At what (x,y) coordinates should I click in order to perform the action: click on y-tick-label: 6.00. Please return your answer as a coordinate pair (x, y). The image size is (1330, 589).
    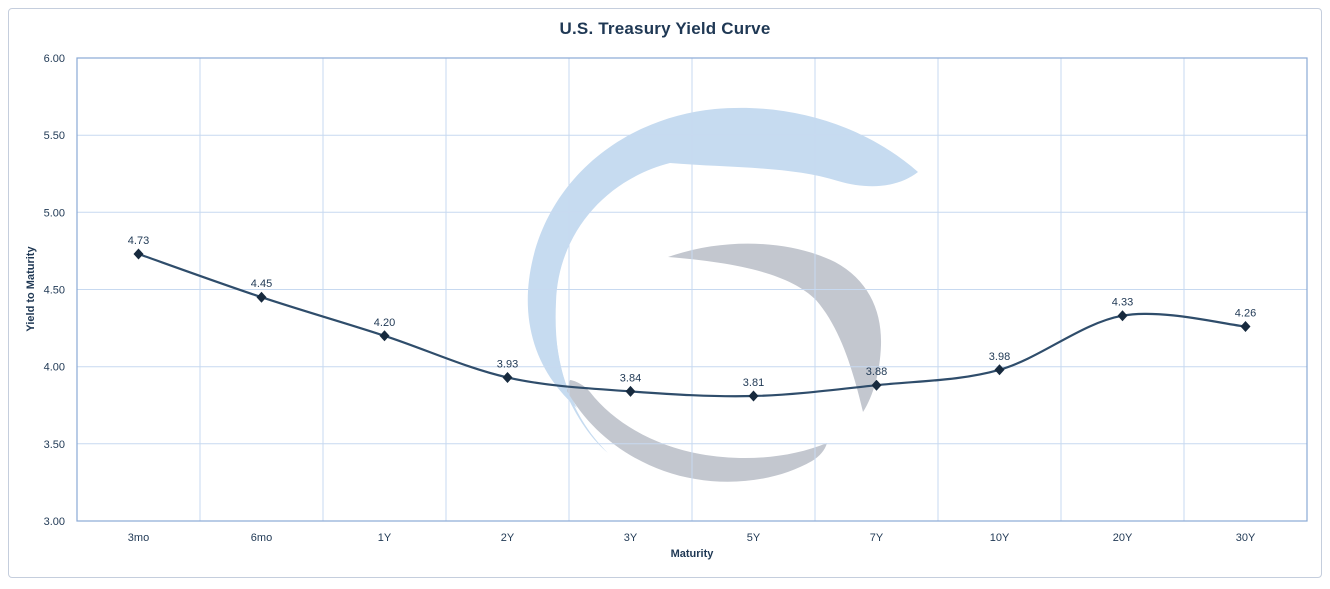
    Looking at the image, I should click on (54, 59).